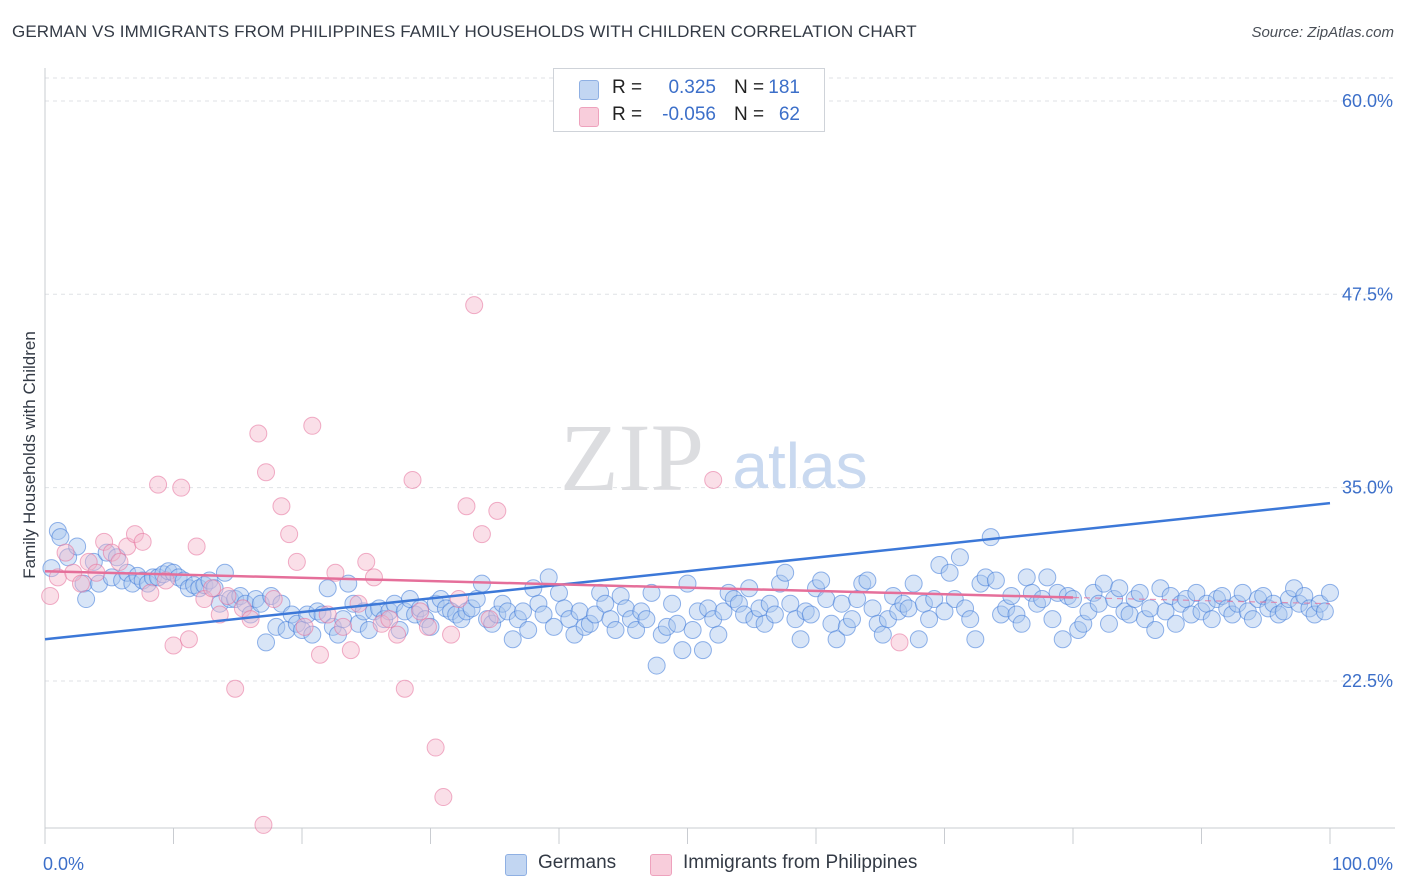  I want to click on correlation-legend: R = 0.325 N = 181 R = -0.056 N = 62, so click(689, 100).